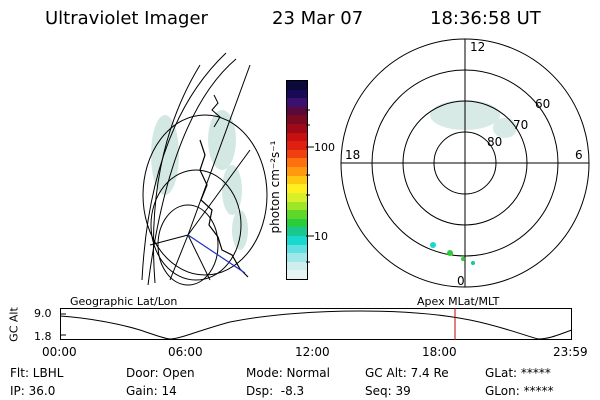 This screenshot has width=600, height=400. I want to click on mlt-label-12: 12, so click(477, 47).